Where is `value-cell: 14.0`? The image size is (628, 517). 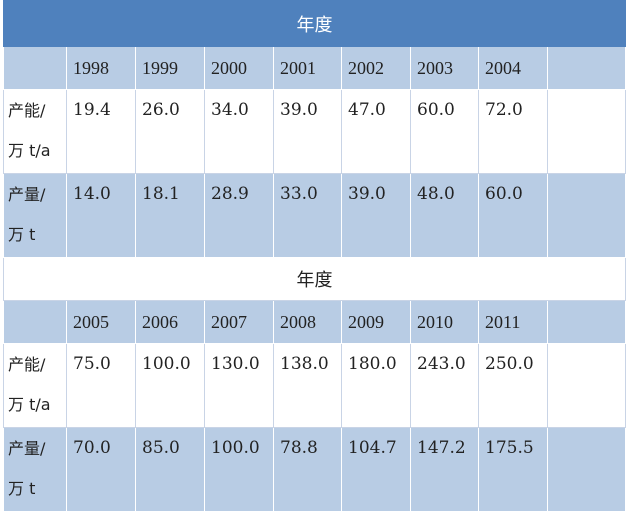 value-cell: 14.0 is located at coordinates (101, 215).